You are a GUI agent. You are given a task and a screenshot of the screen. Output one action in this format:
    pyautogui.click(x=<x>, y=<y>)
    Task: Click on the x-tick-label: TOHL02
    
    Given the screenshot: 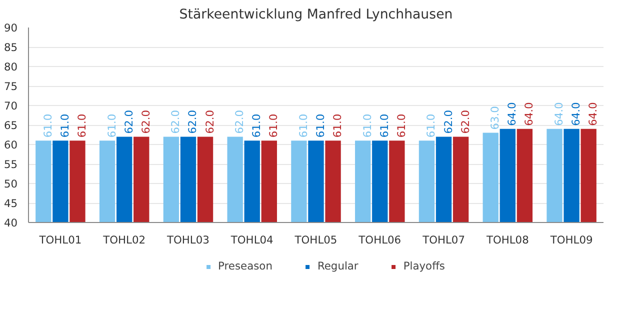 What is the action you would take?
    pyautogui.click(x=124, y=240)
    